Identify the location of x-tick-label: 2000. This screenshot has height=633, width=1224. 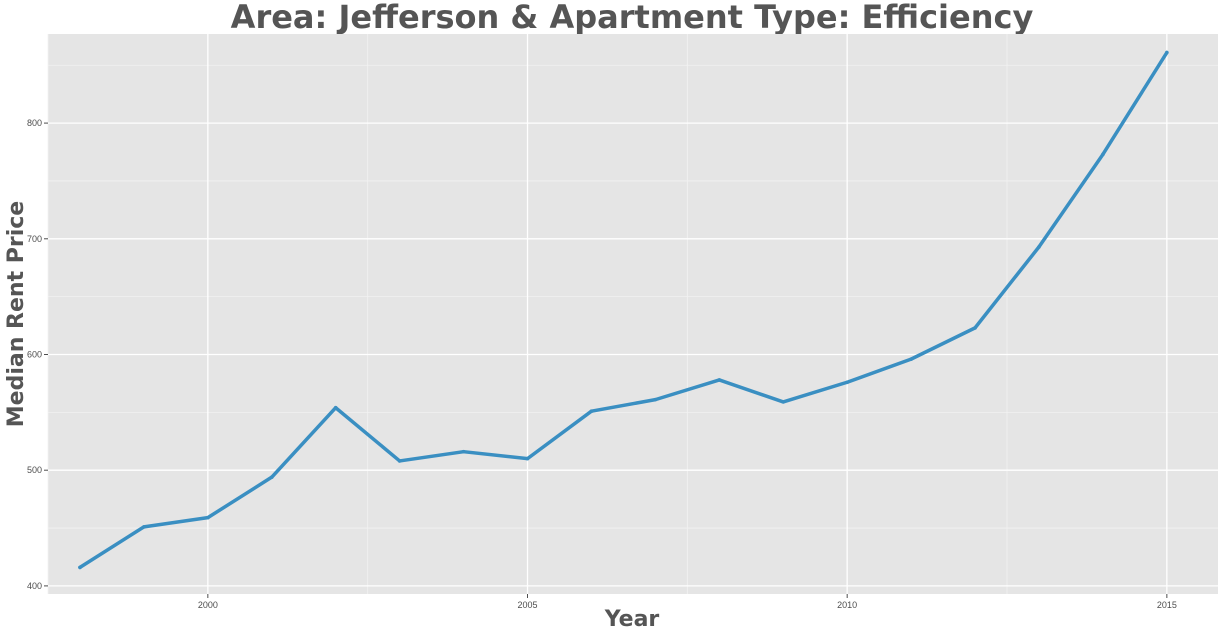
(208, 605).